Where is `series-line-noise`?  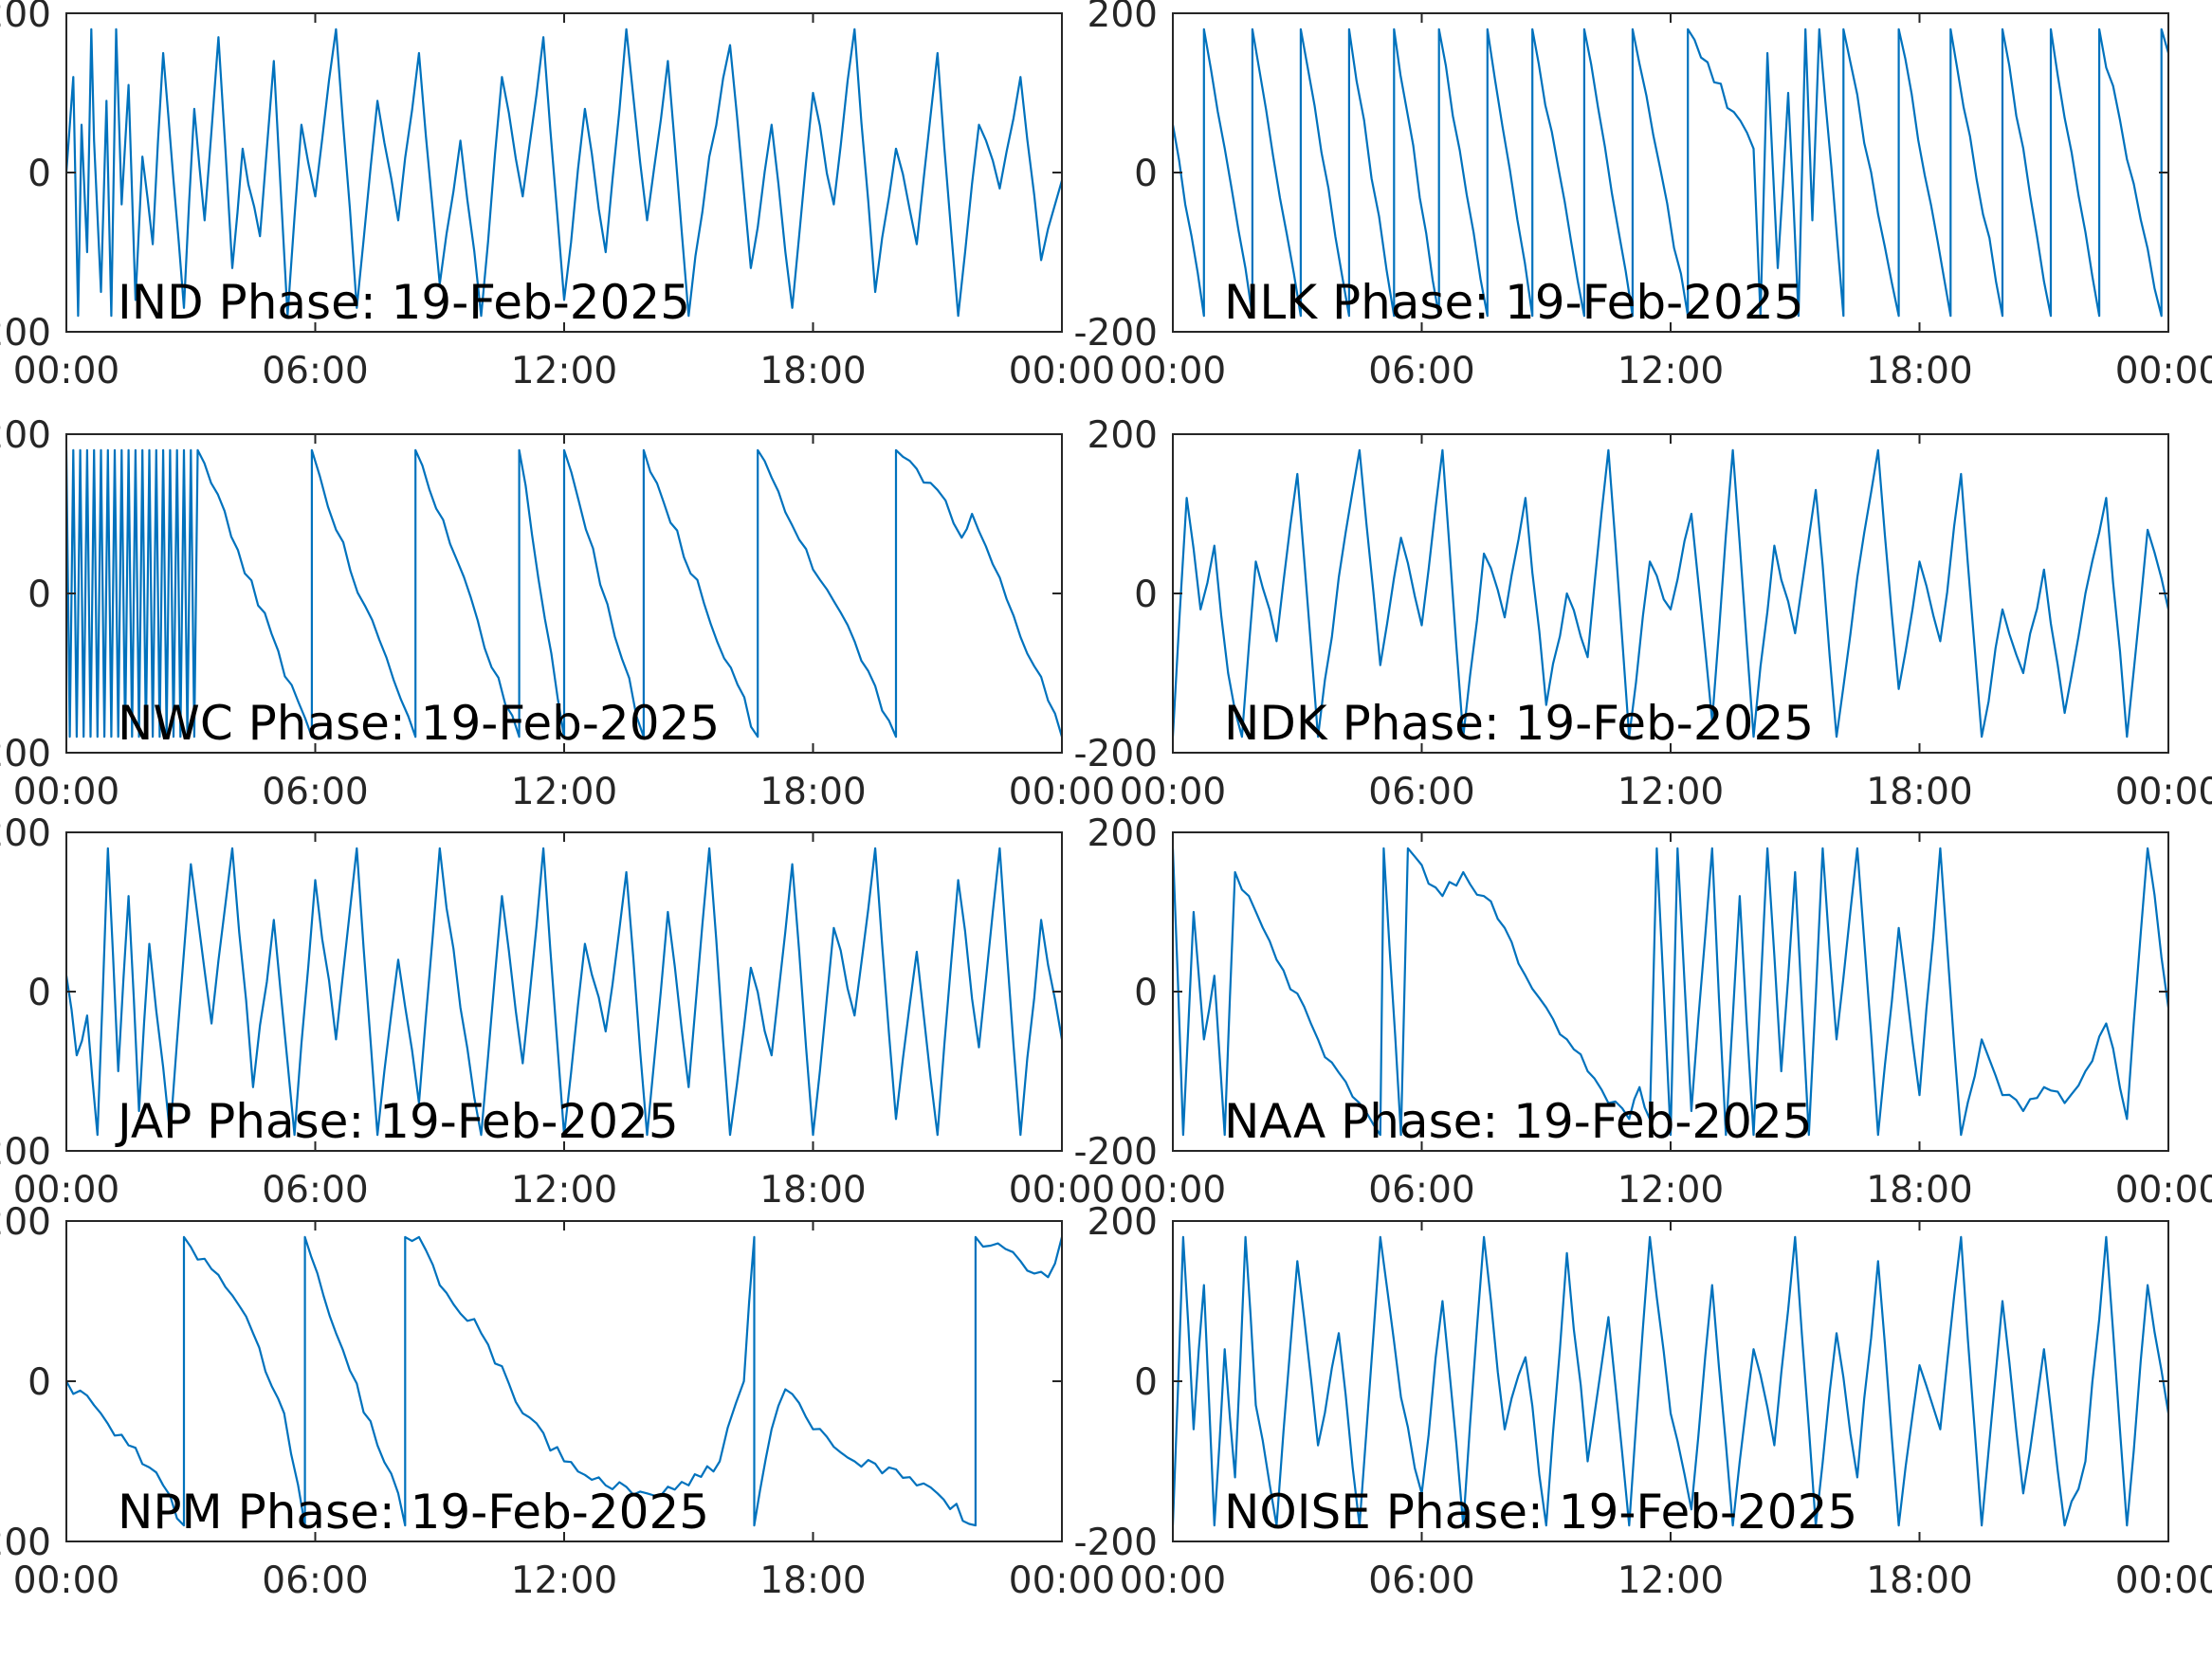 series-line-noise is located at coordinates (1670, 1381).